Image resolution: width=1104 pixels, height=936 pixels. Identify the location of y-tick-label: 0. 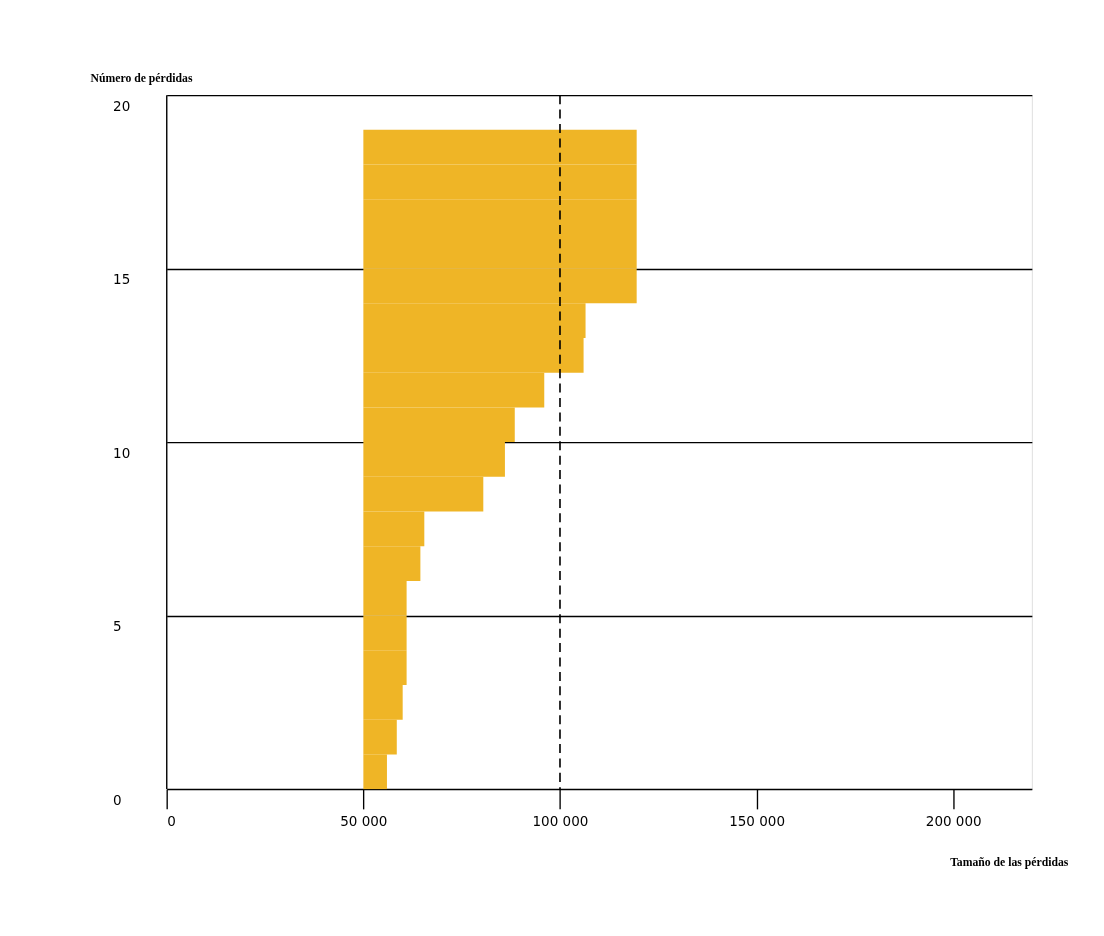
(117, 799).